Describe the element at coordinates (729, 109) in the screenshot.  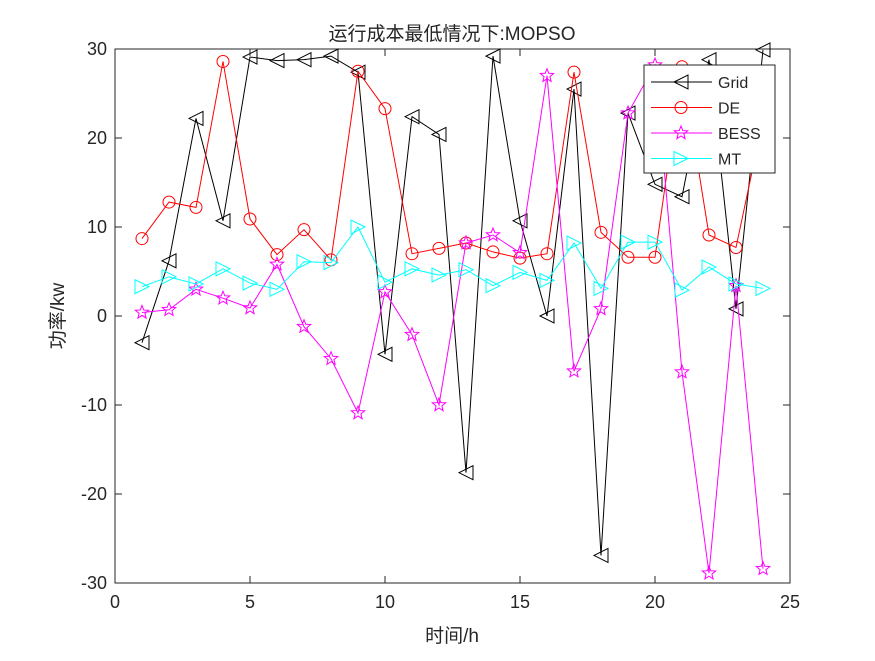
I see `legend-label: DE` at that location.